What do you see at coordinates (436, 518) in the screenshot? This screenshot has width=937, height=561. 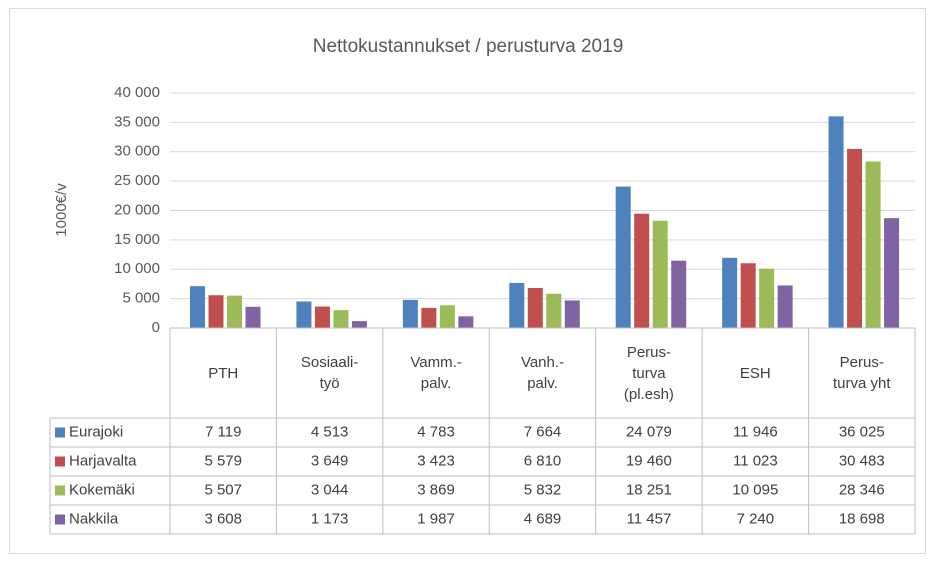 I see `table-value: 1 987` at bounding box center [436, 518].